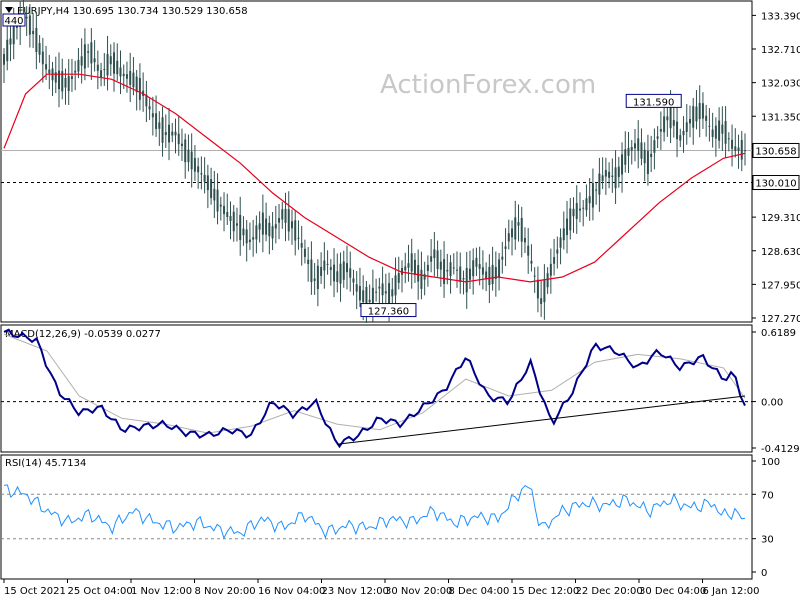 The image size is (800, 600). I want to click on rsi-title: RSI(14) 45.7134, so click(45, 463).